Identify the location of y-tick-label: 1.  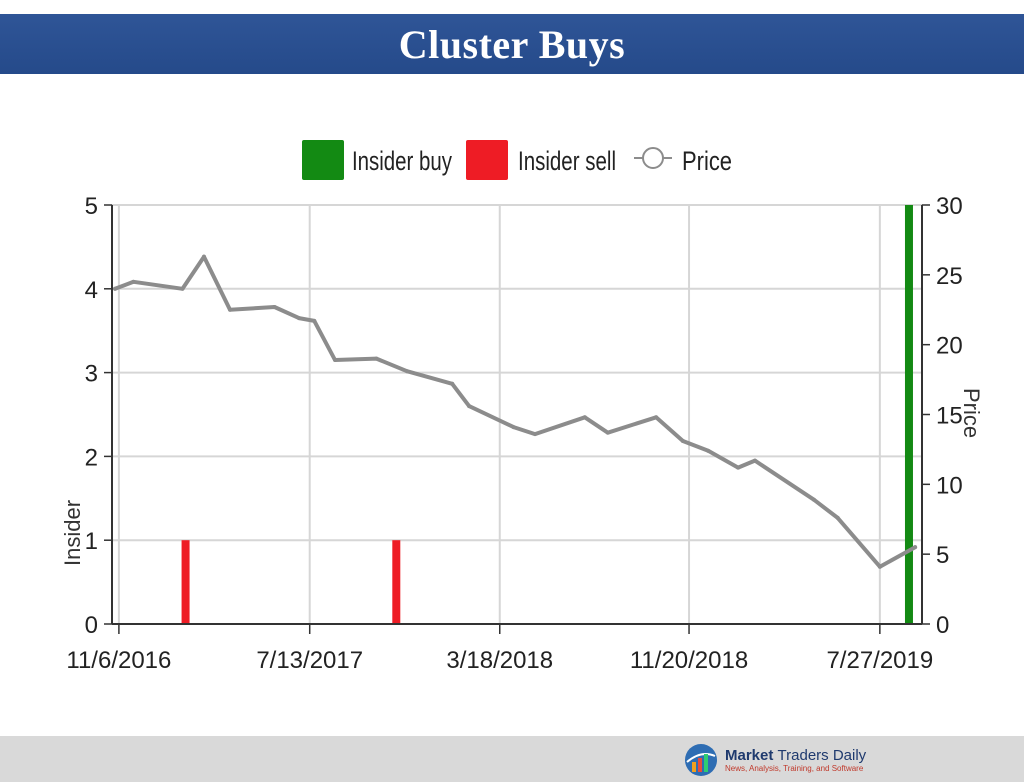
(91, 541).